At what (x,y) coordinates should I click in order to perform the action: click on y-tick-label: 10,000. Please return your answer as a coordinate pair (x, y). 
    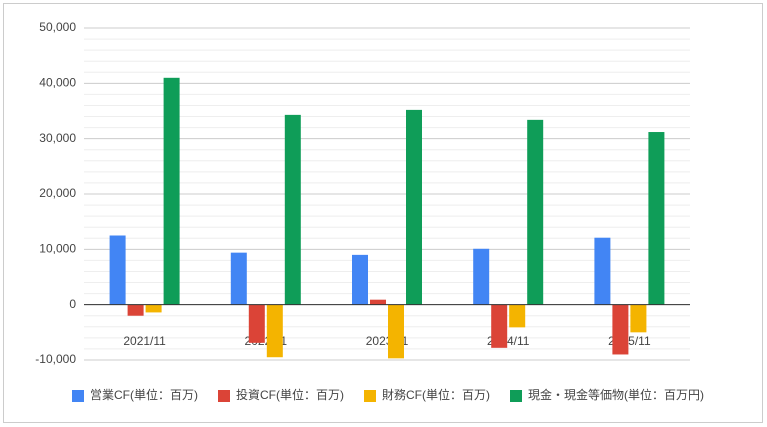
    Looking at the image, I should click on (57, 249).